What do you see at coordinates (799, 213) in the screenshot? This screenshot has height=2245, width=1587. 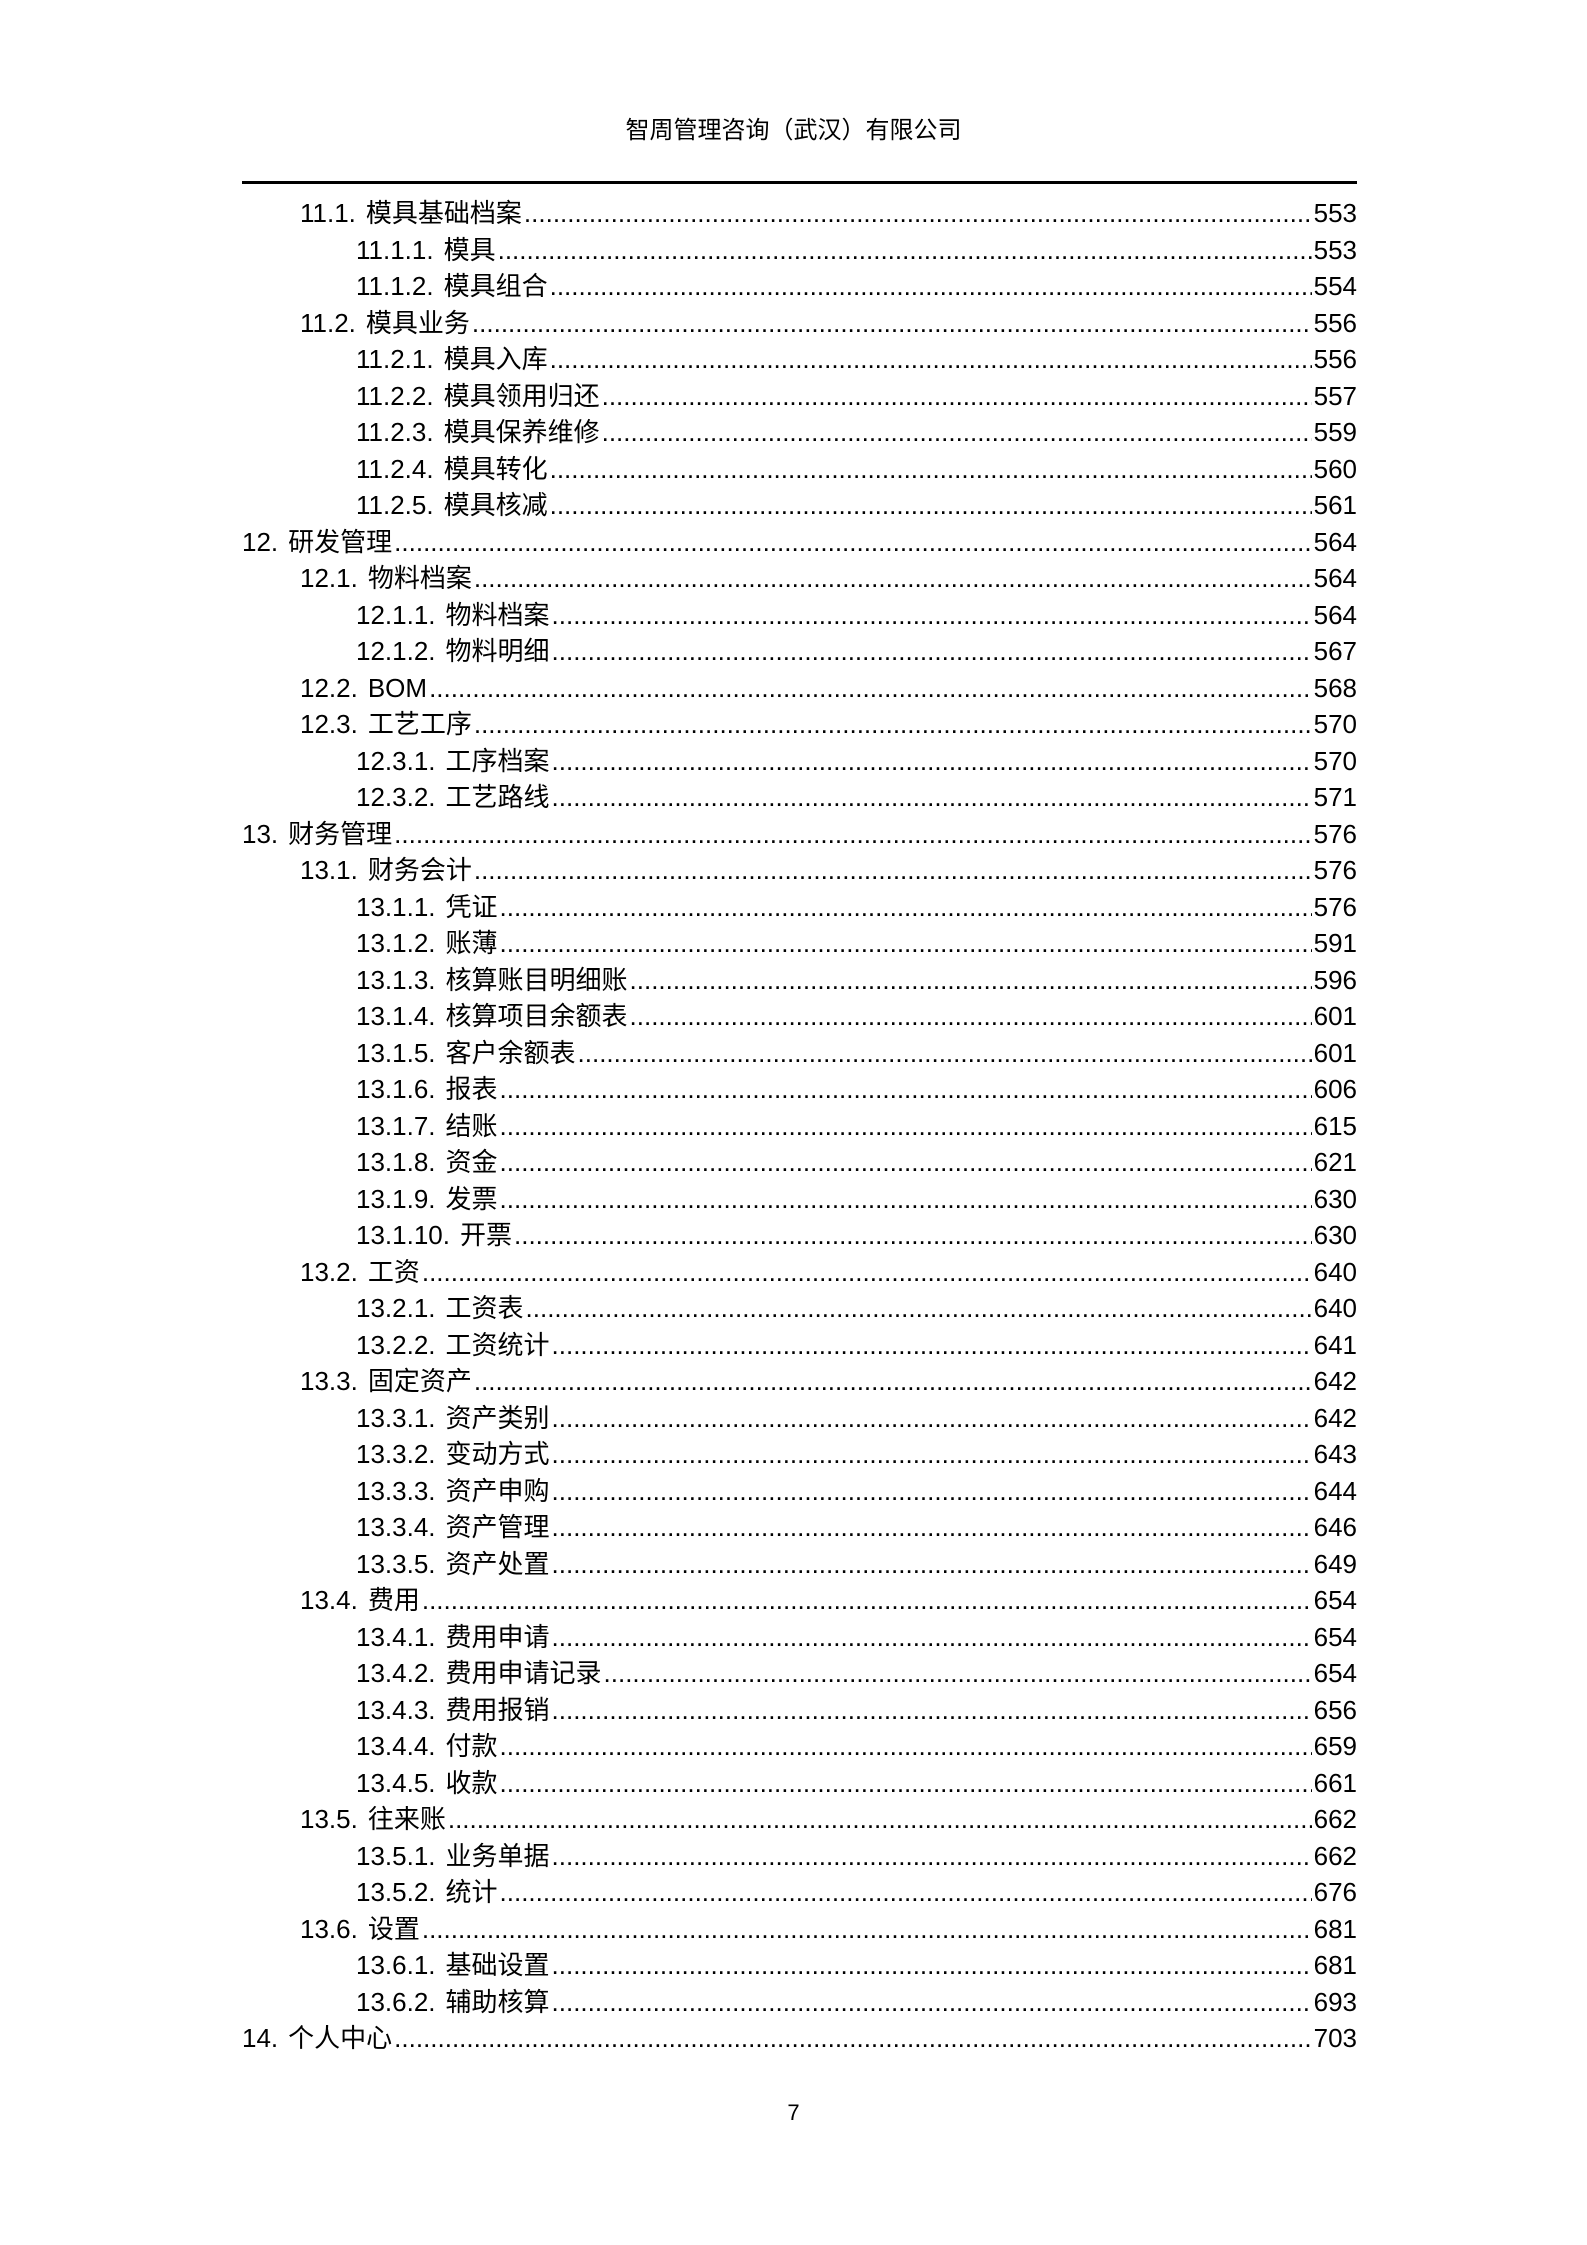 I see `toc-entry: 11.1. 模具基础档案 553` at bounding box center [799, 213].